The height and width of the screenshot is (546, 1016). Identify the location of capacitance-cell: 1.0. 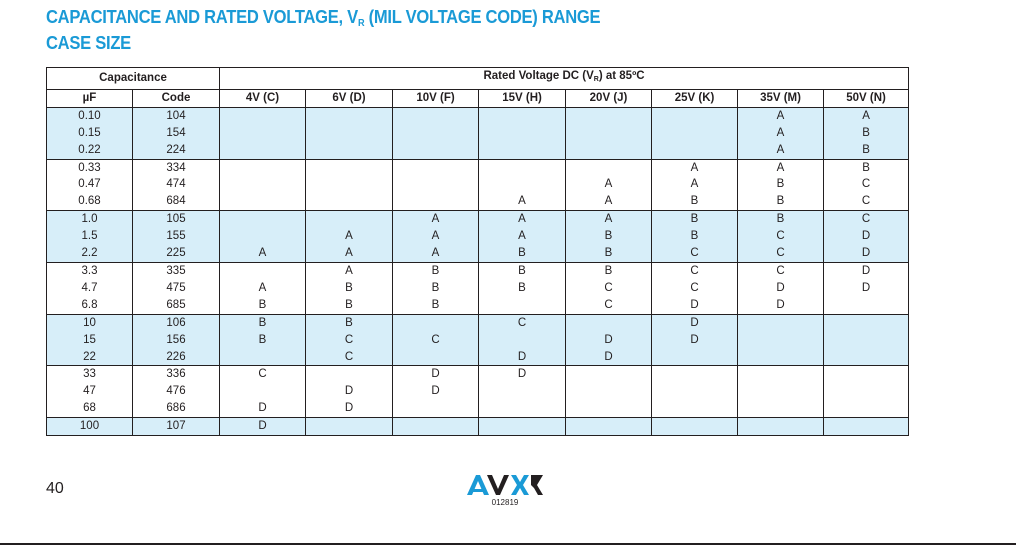
(89, 219).